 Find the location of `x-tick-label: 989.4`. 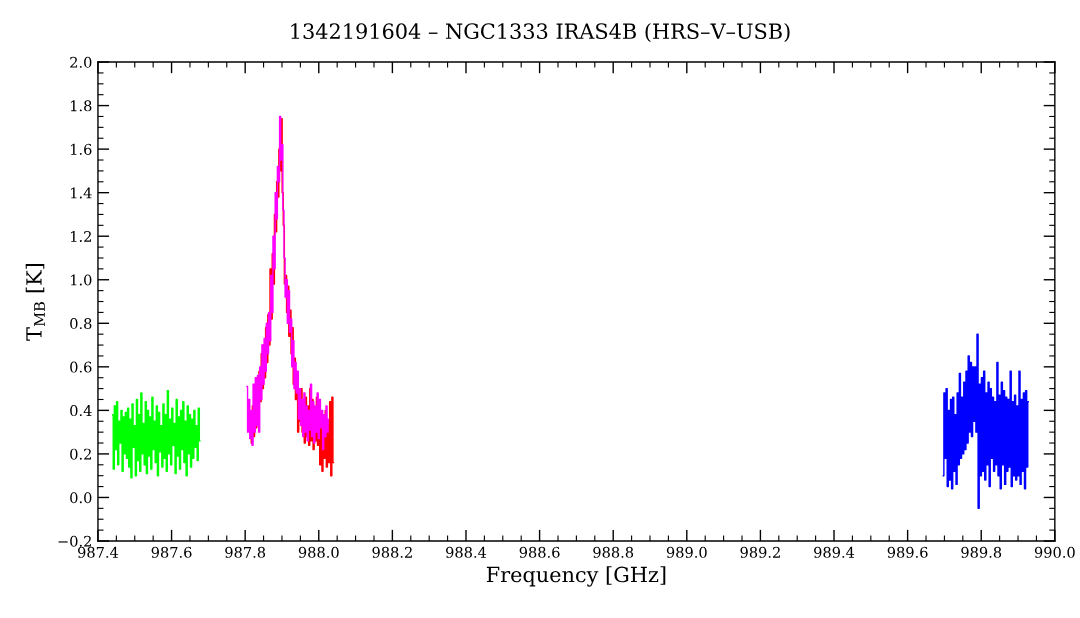

x-tick-label: 989.4 is located at coordinates (834, 552).